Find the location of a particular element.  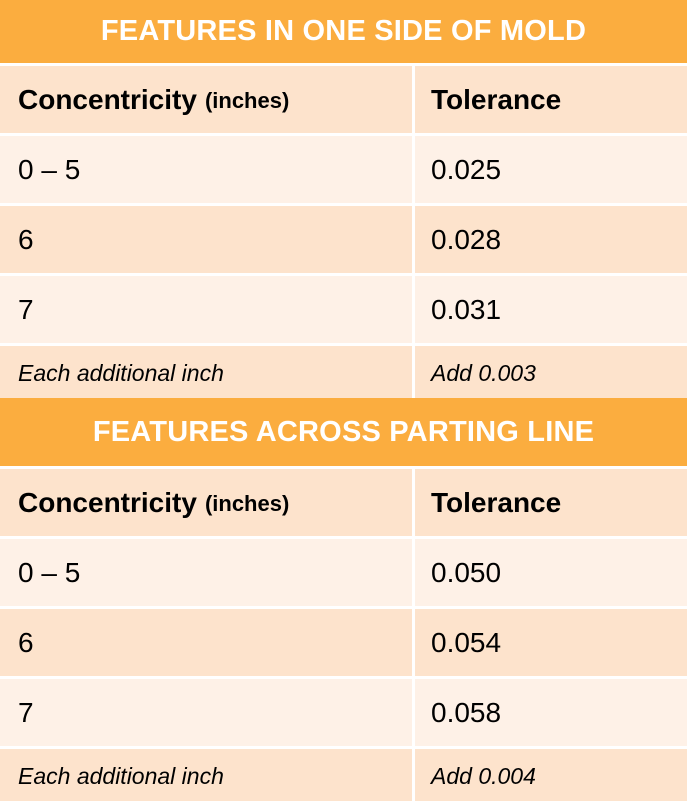

table-row-additional: Each additional inch Add 0.003 is located at coordinates (343, 372).